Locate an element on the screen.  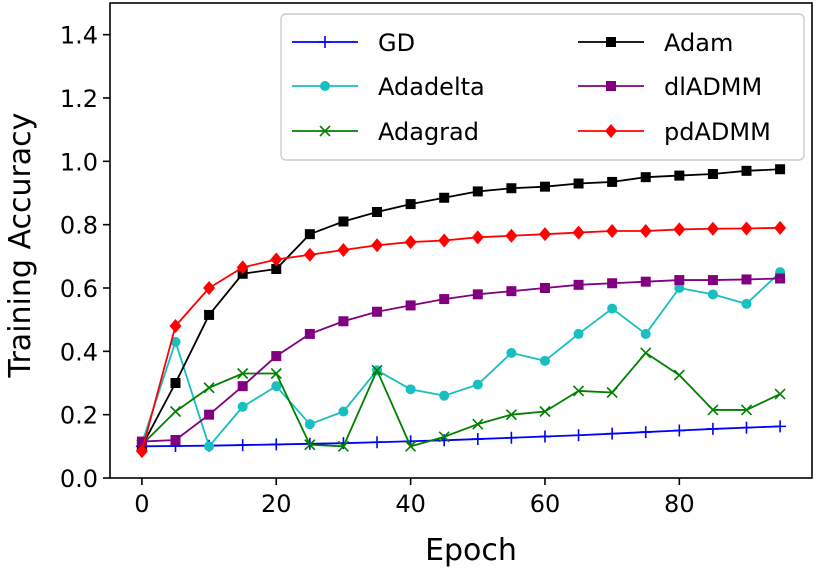
y-tick-label: 0.4 is located at coordinates (79, 352).